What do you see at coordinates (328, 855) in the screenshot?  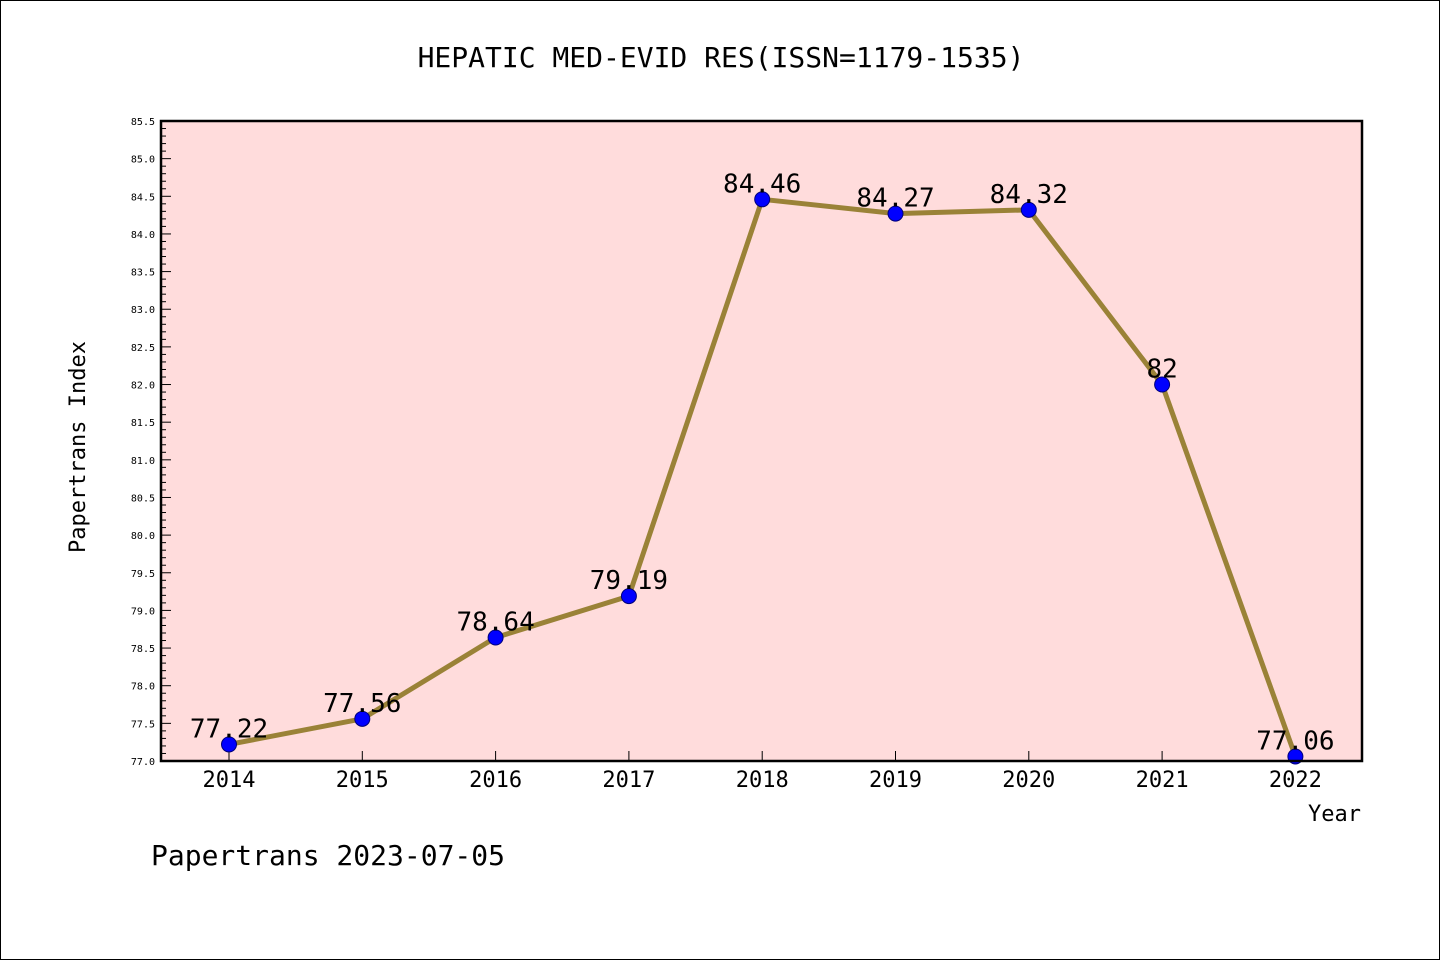 I see `footer-credit: Papertrans 2023-07-05` at bounding box center [328, 855].